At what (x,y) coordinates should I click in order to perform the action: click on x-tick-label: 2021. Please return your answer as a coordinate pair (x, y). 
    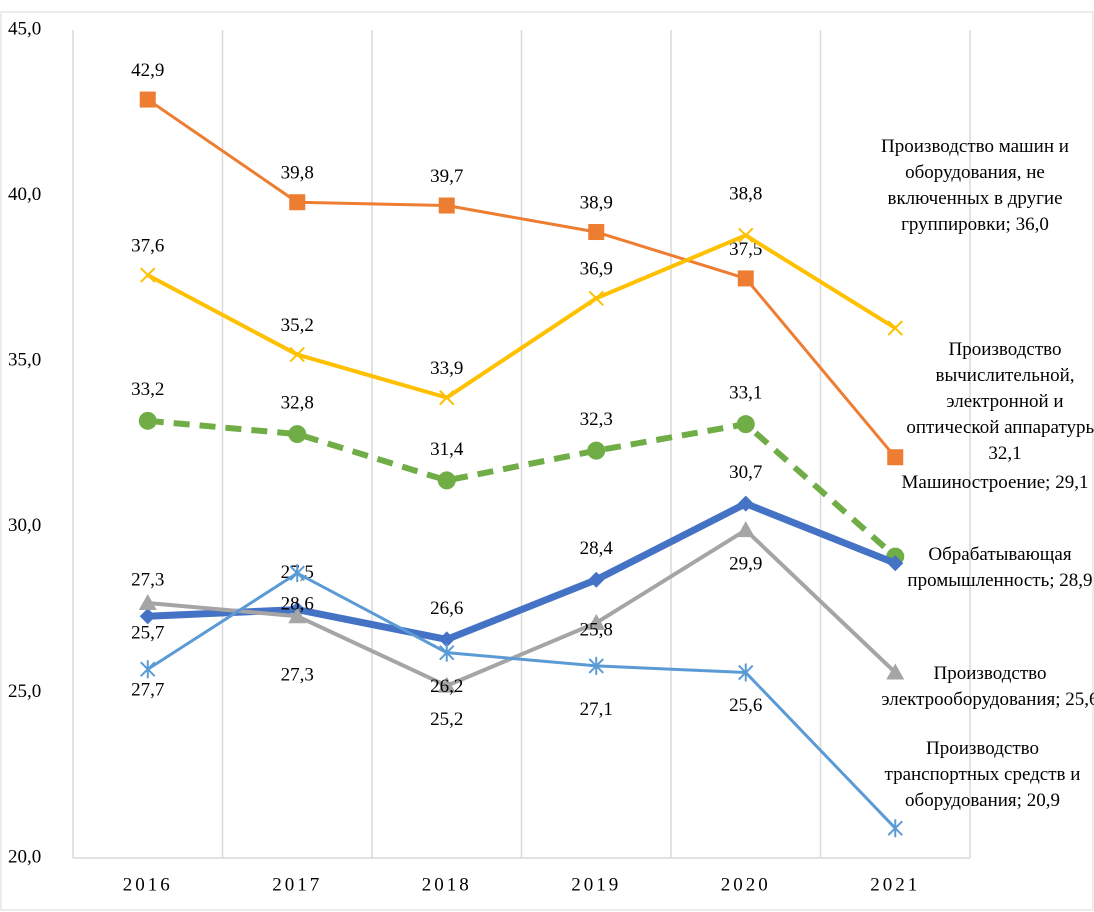
    Looking at the image, I should click on (895, 884).